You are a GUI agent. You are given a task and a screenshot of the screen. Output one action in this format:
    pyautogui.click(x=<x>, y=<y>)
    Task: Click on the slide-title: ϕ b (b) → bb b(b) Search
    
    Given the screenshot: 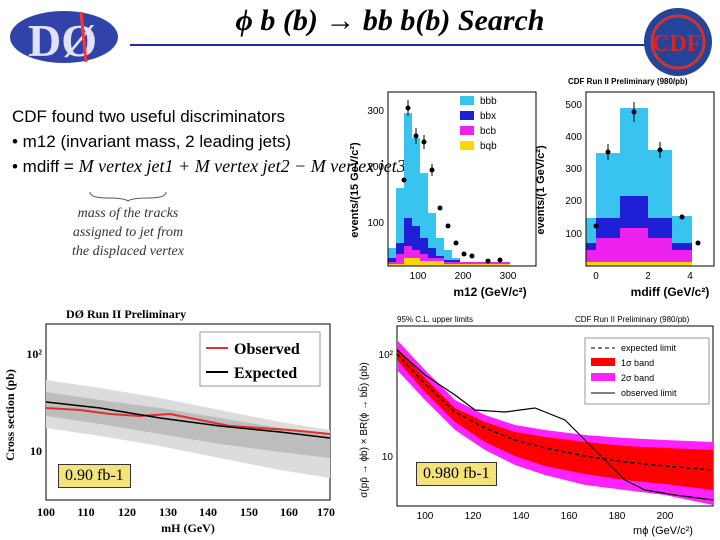 What is the action you would take?
    pyautogui.click(x=390, y=20)
    